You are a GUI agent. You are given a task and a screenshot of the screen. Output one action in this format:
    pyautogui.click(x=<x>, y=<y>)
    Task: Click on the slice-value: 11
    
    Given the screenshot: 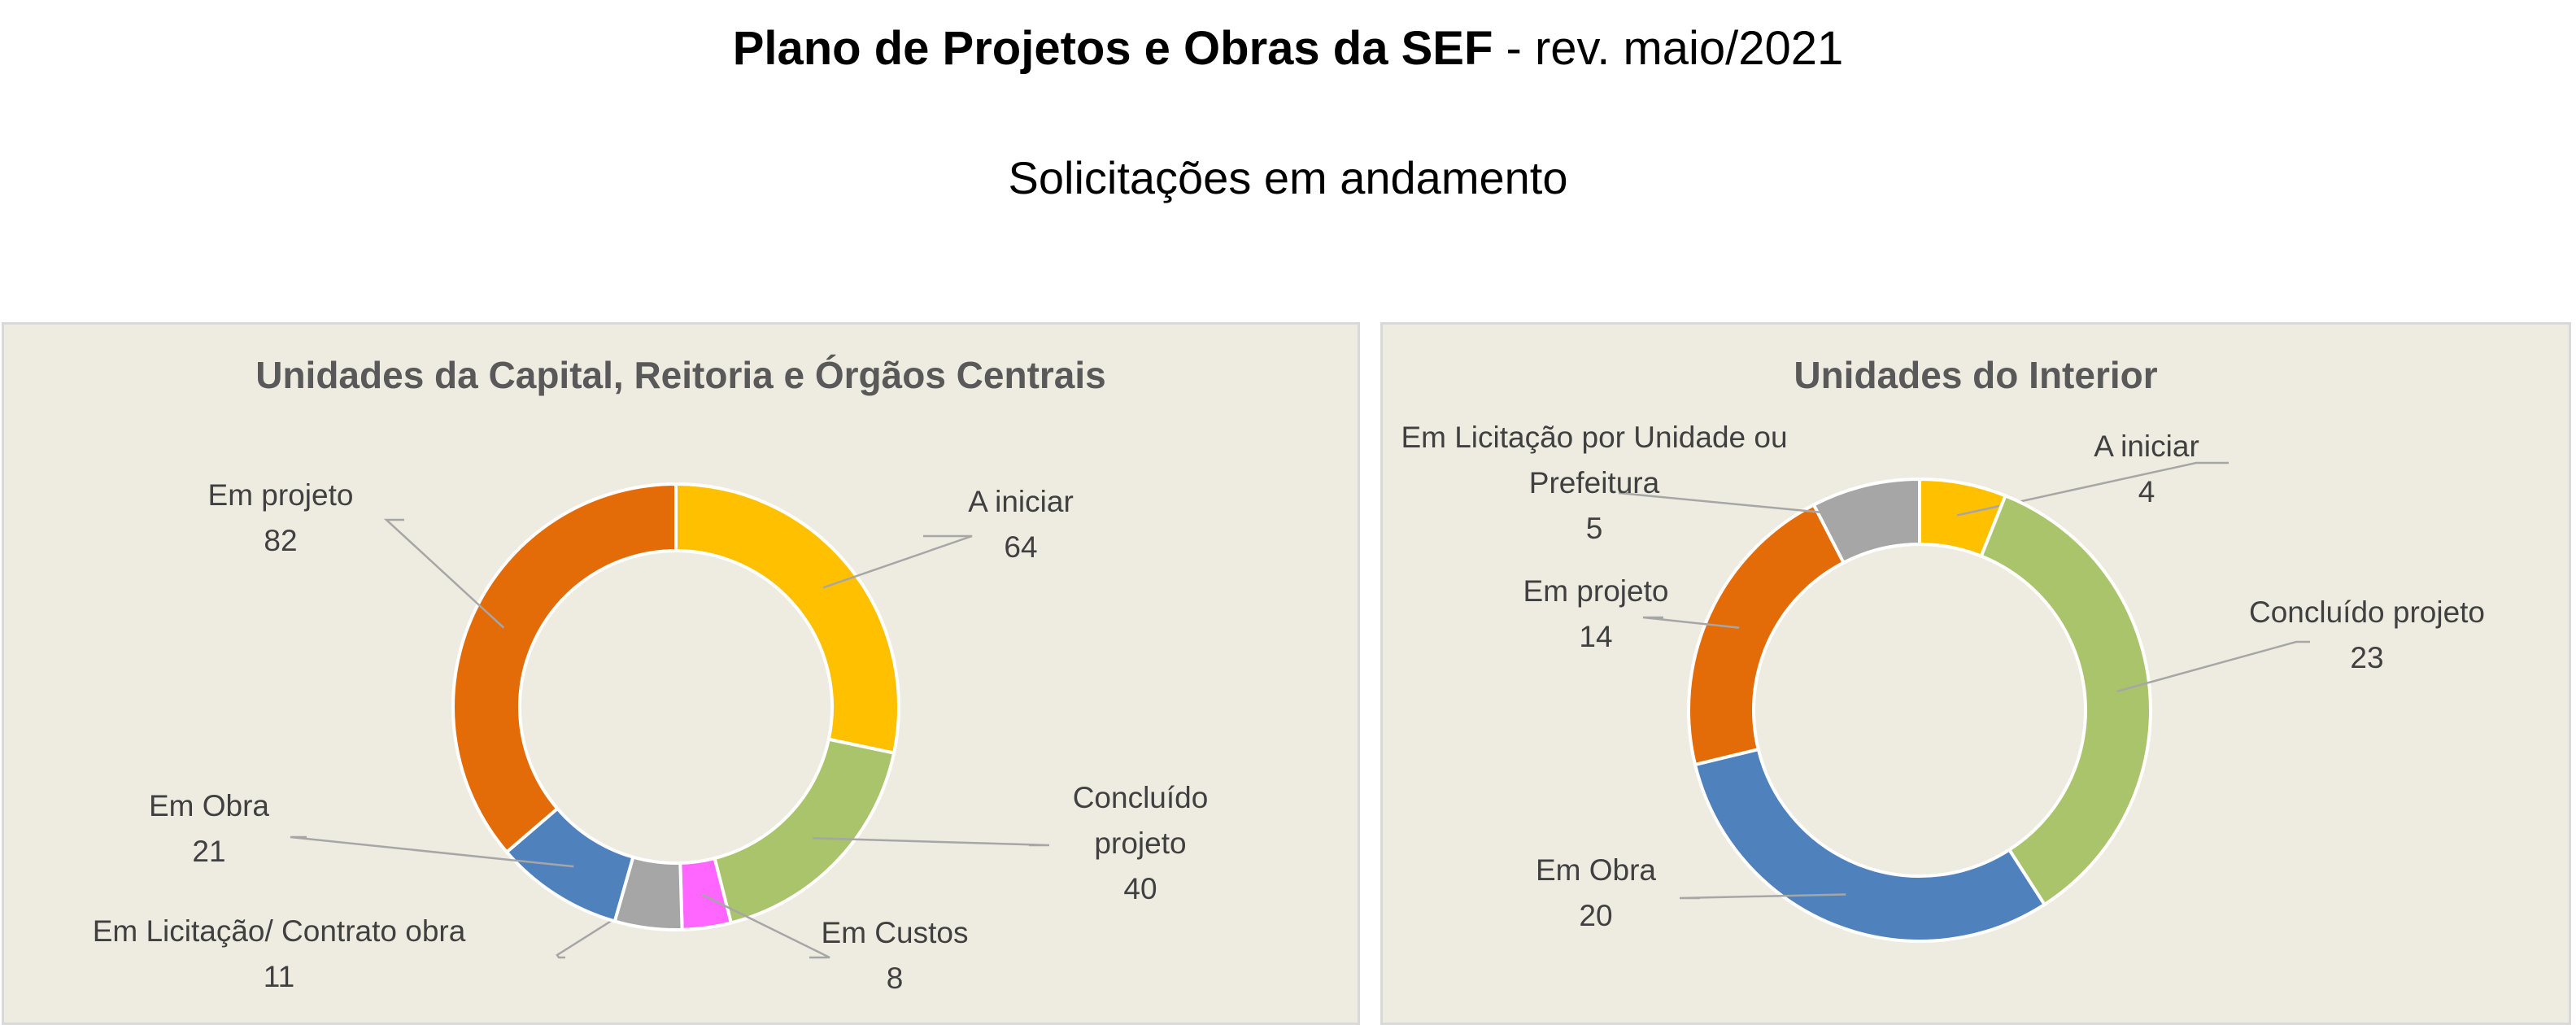 What is the action you would take?
    pyautogui.click(x=279, y=976)
    